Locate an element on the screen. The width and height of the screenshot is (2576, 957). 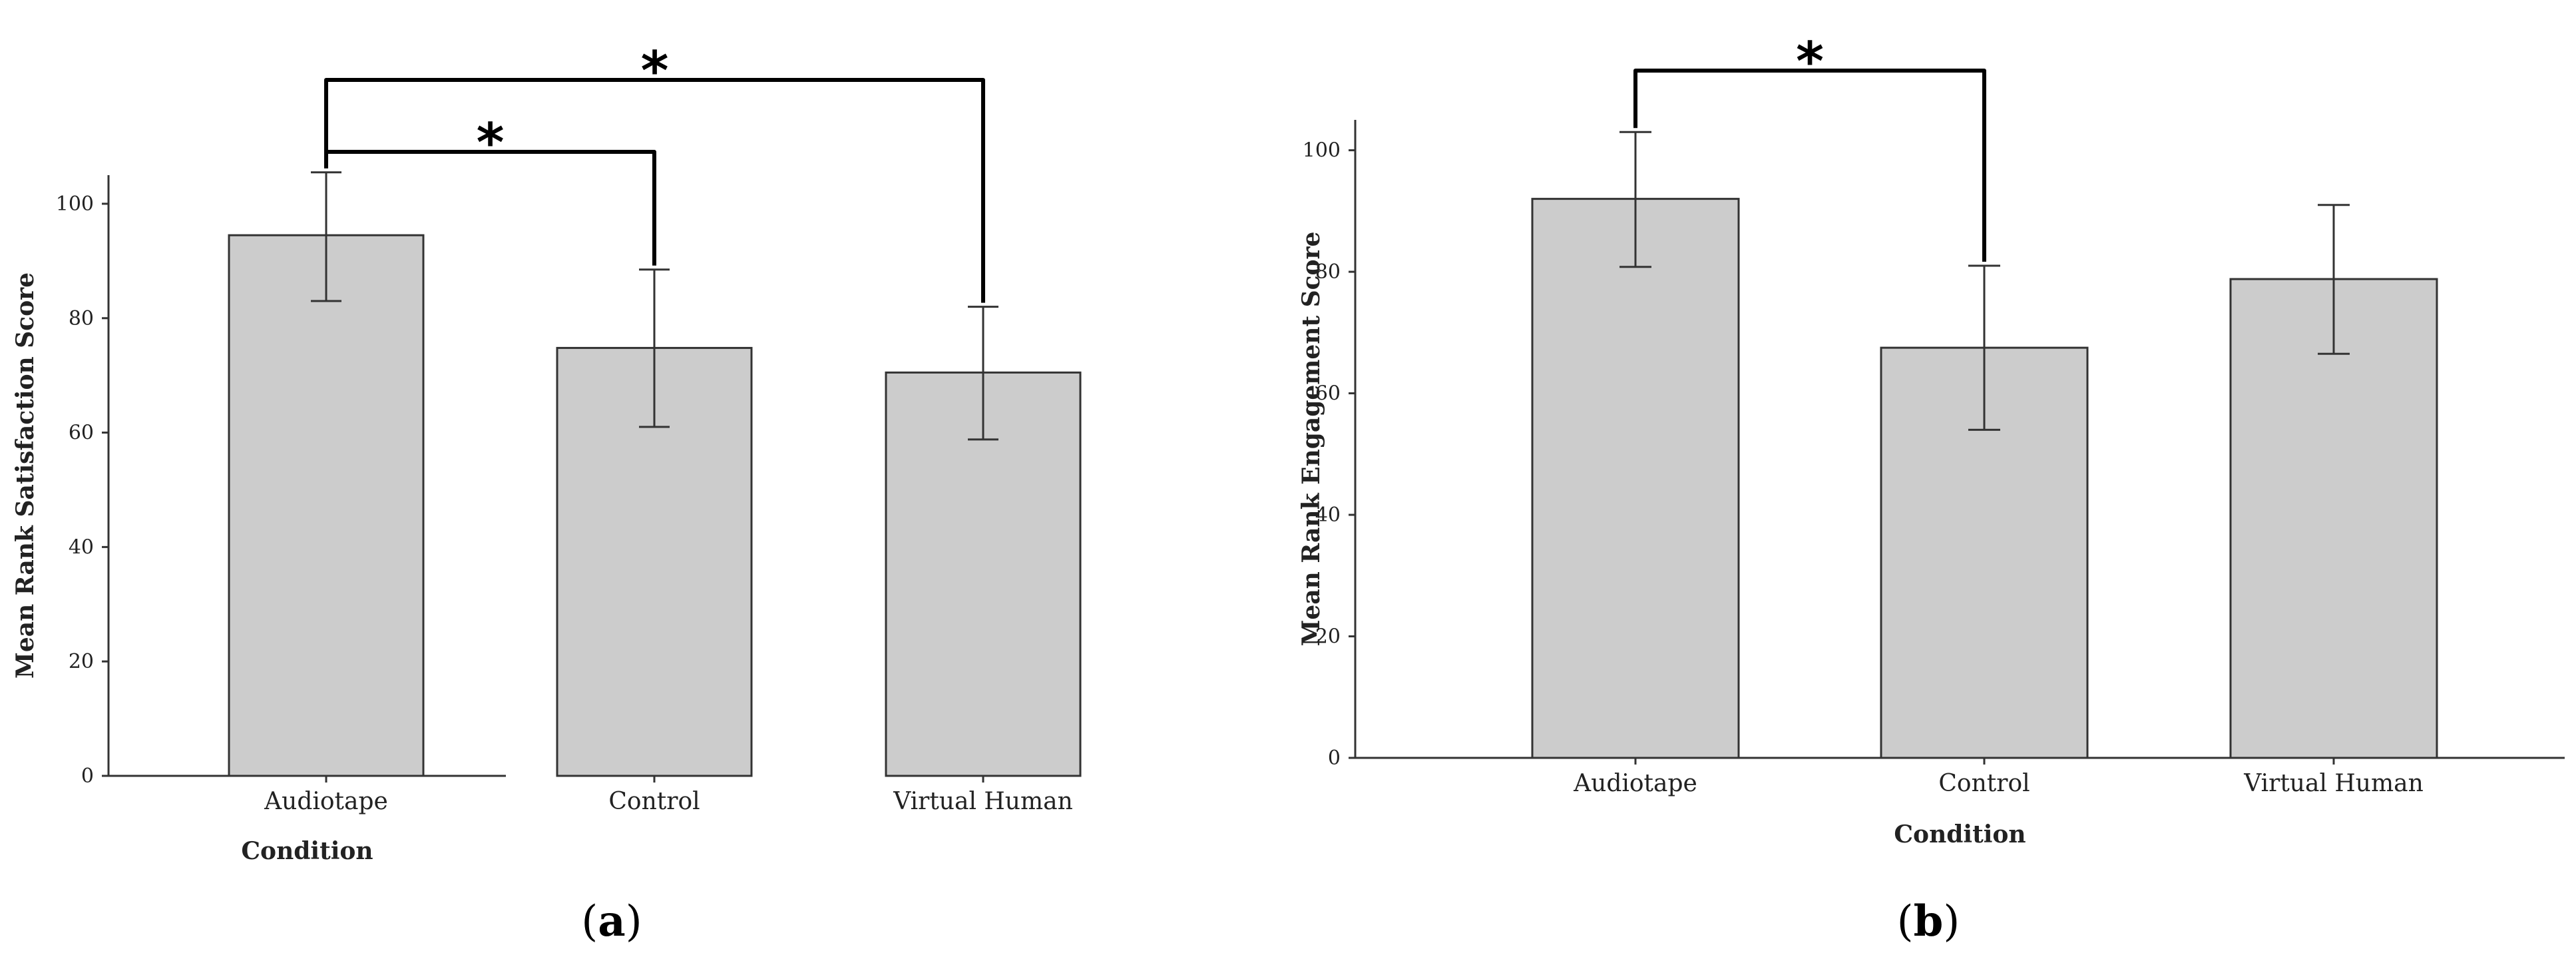
panel-label: (b) is located at coordinates (1928, 921).